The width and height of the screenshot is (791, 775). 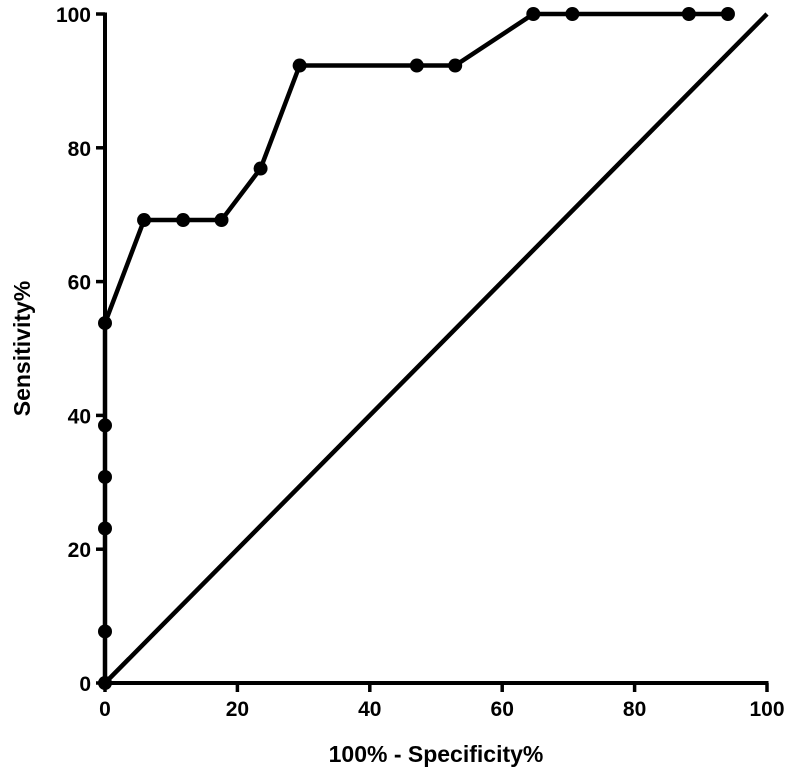 What do you see at coordinates (369, 709) in the screenshot?
I see `x-tick-label: 40` at bounding box center [369, 709].